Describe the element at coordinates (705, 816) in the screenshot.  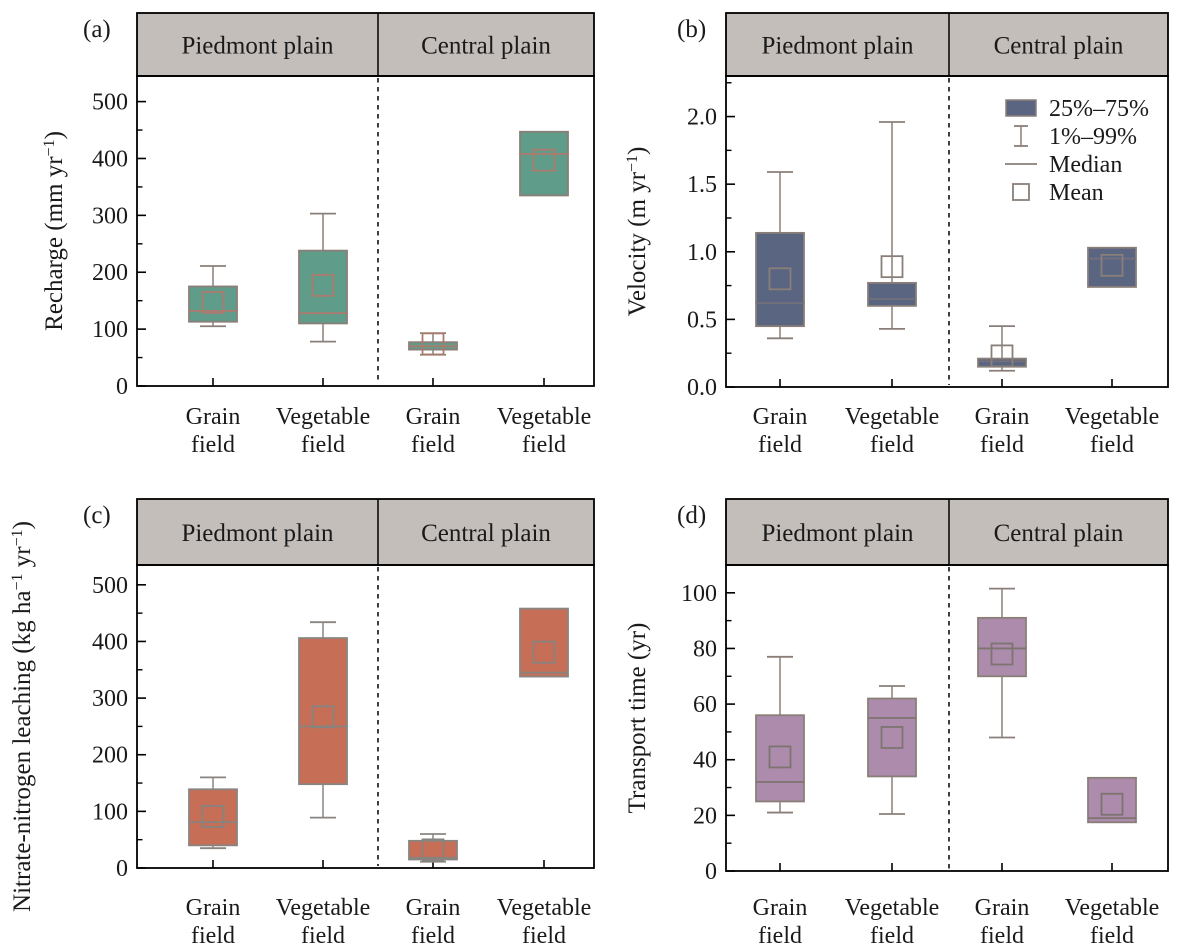
I see `y-tick-label: 20` at that location.